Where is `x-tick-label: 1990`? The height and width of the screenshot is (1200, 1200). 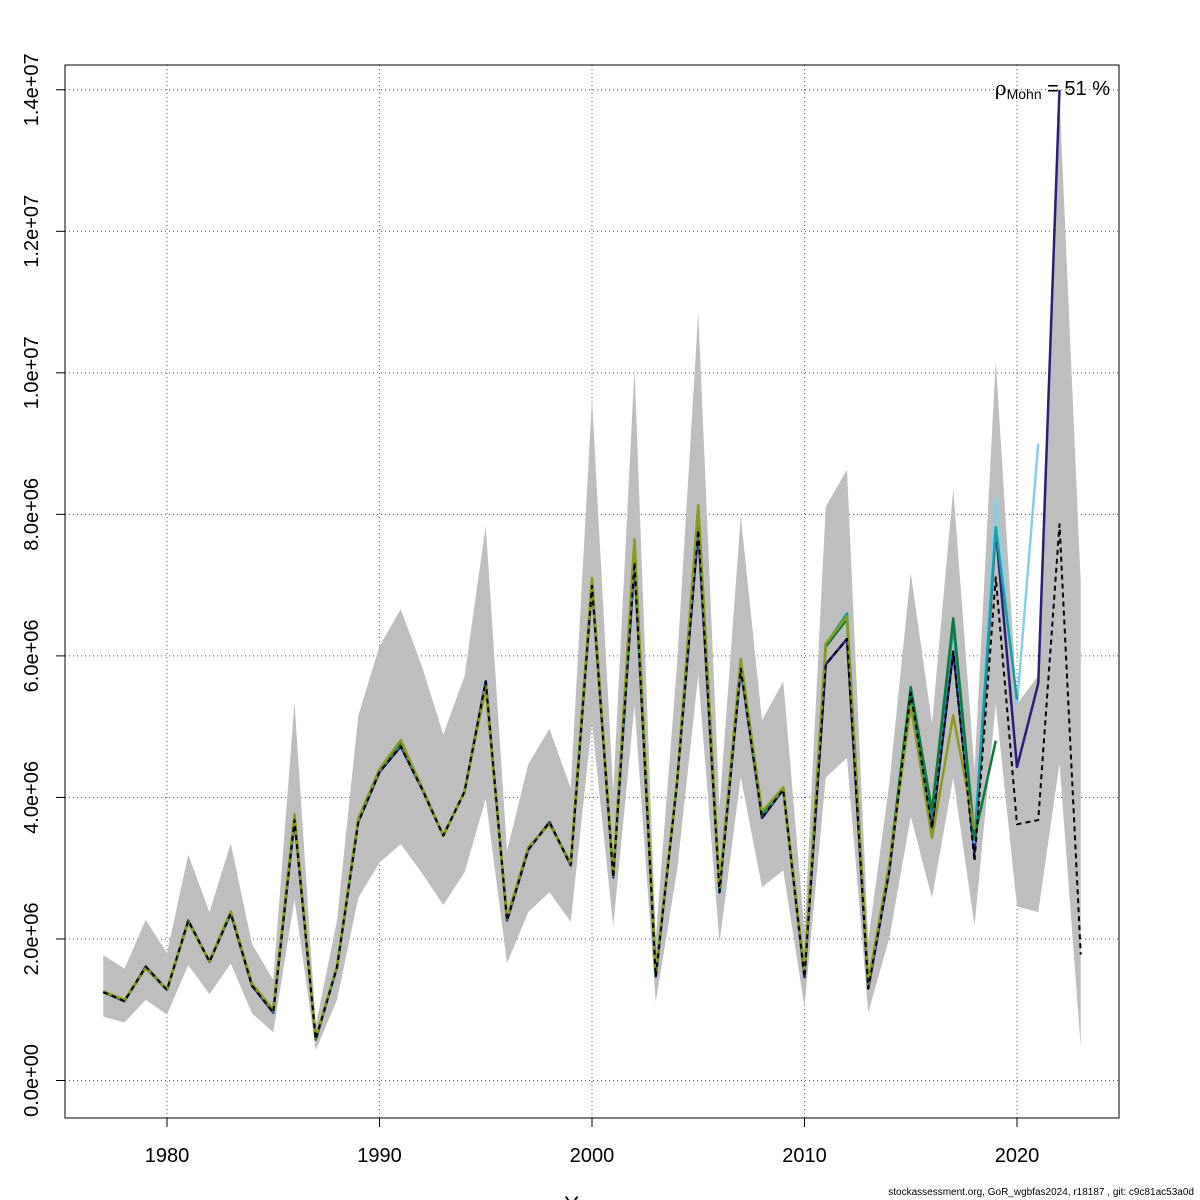
x-tick-label: 1990 is located at coordinates (379, 1156).